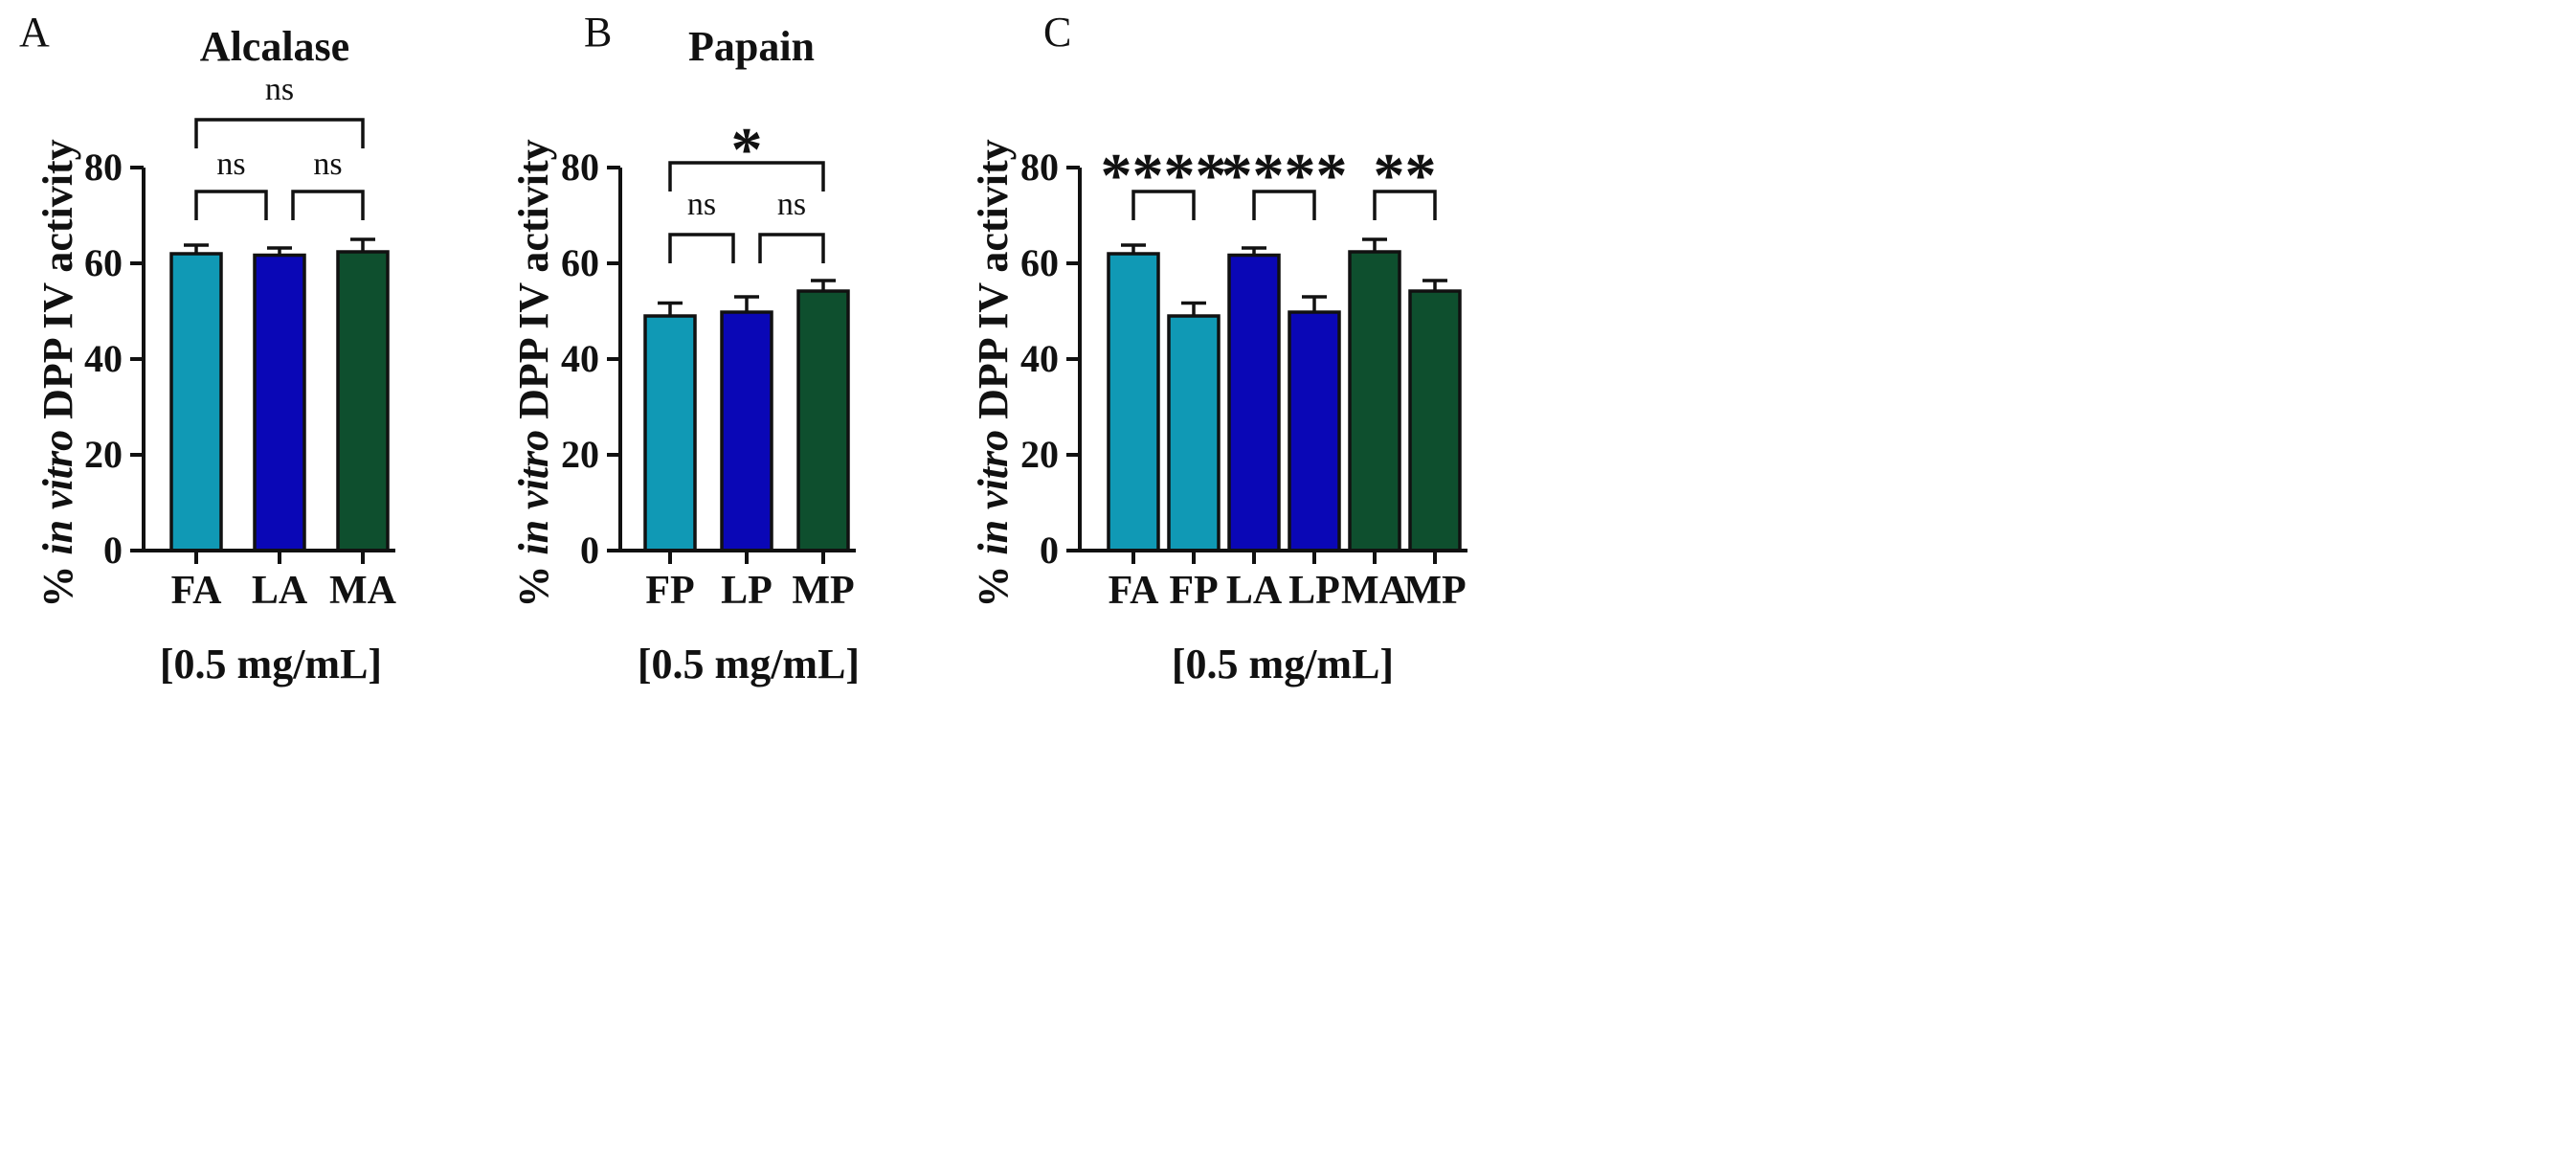 The height and width of the screenshot is (1149, 2576). Describe the element at coordinates (1314, 591) in the screenshot. I see `panel-c-category-lp: LP` at that location.